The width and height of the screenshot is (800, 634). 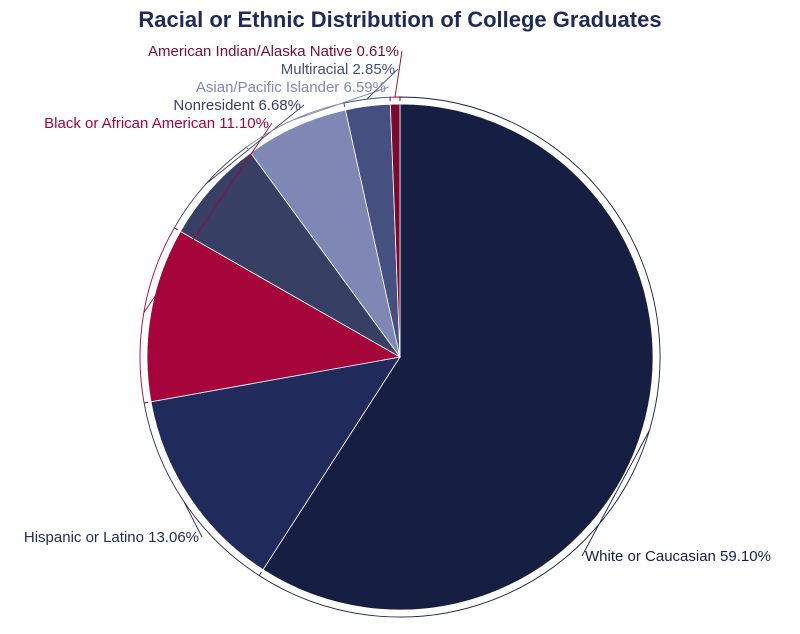 What do you see at coordinates (338, 69) in the screenshot?
I see `slice-label-6: Multiracial 2.85%` at bounding box center [338, 69].